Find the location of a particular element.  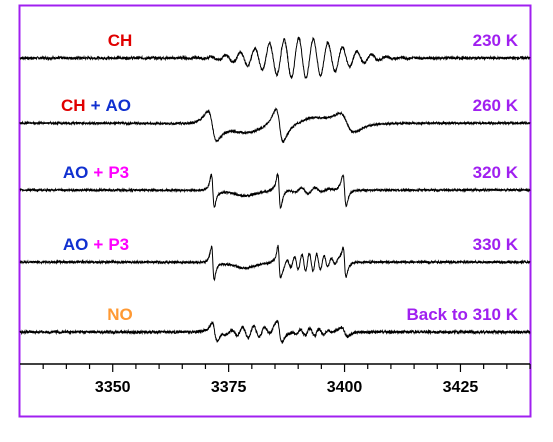

trace-label-2: CH + AO is located at coordinates (96, 105).